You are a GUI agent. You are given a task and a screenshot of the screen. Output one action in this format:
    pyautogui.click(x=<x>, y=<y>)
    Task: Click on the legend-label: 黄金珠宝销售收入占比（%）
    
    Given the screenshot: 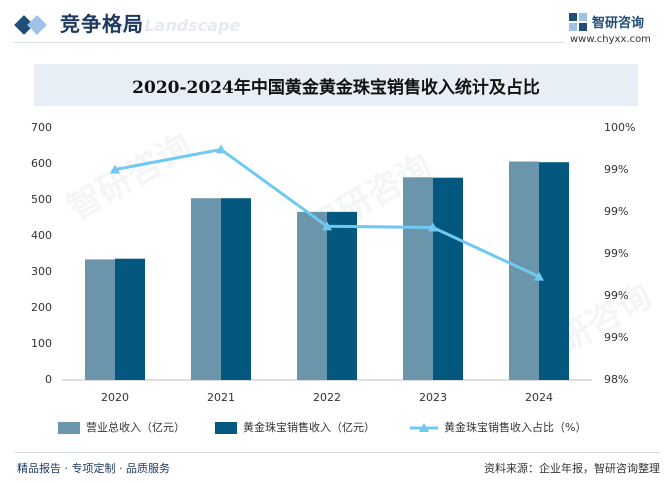 What is the action you would take?
    pyautogui.click(x=515, y=427)
    